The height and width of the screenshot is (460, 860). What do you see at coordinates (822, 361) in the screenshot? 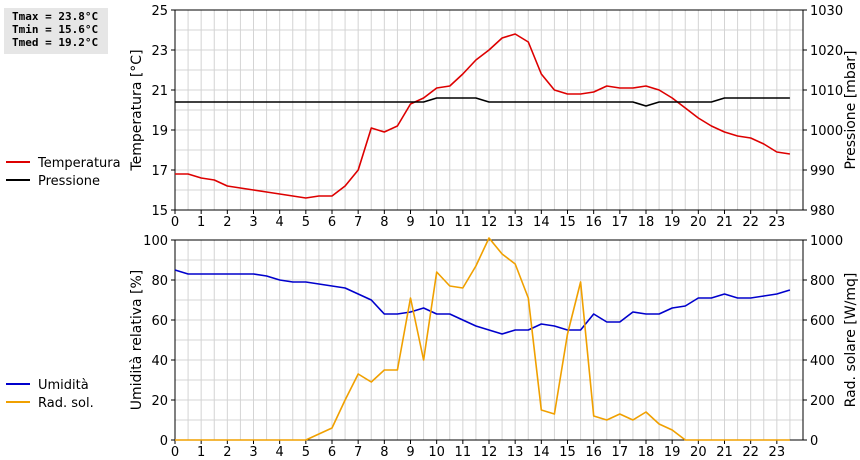
I see `y-right-tick-label: 400` at bounding box center [822, 361].